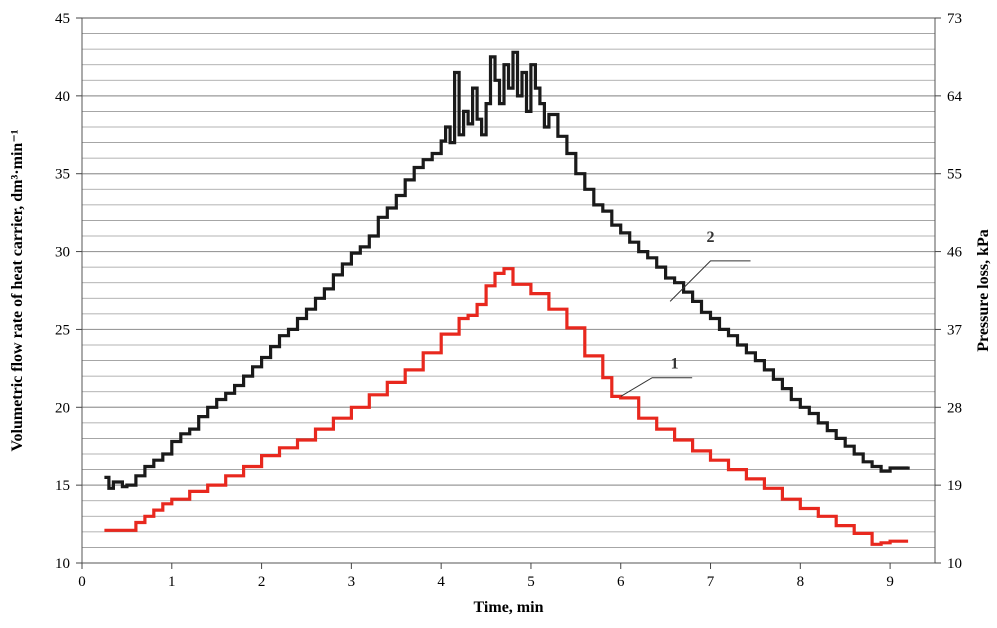 This screenshot has height=628, width=997. Describe the element at coordinates (955, 330) in the screenshot. I see `y-right-tick-label: 37` at that location.